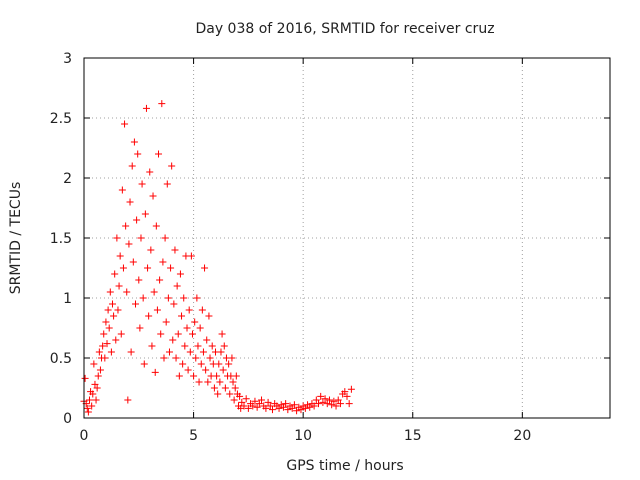 This screenshot has height=480, width=640. Describe the element at coordinates (344, 466) in the screenshot. I see `x-axis-label: GPS time / hours` at that location.